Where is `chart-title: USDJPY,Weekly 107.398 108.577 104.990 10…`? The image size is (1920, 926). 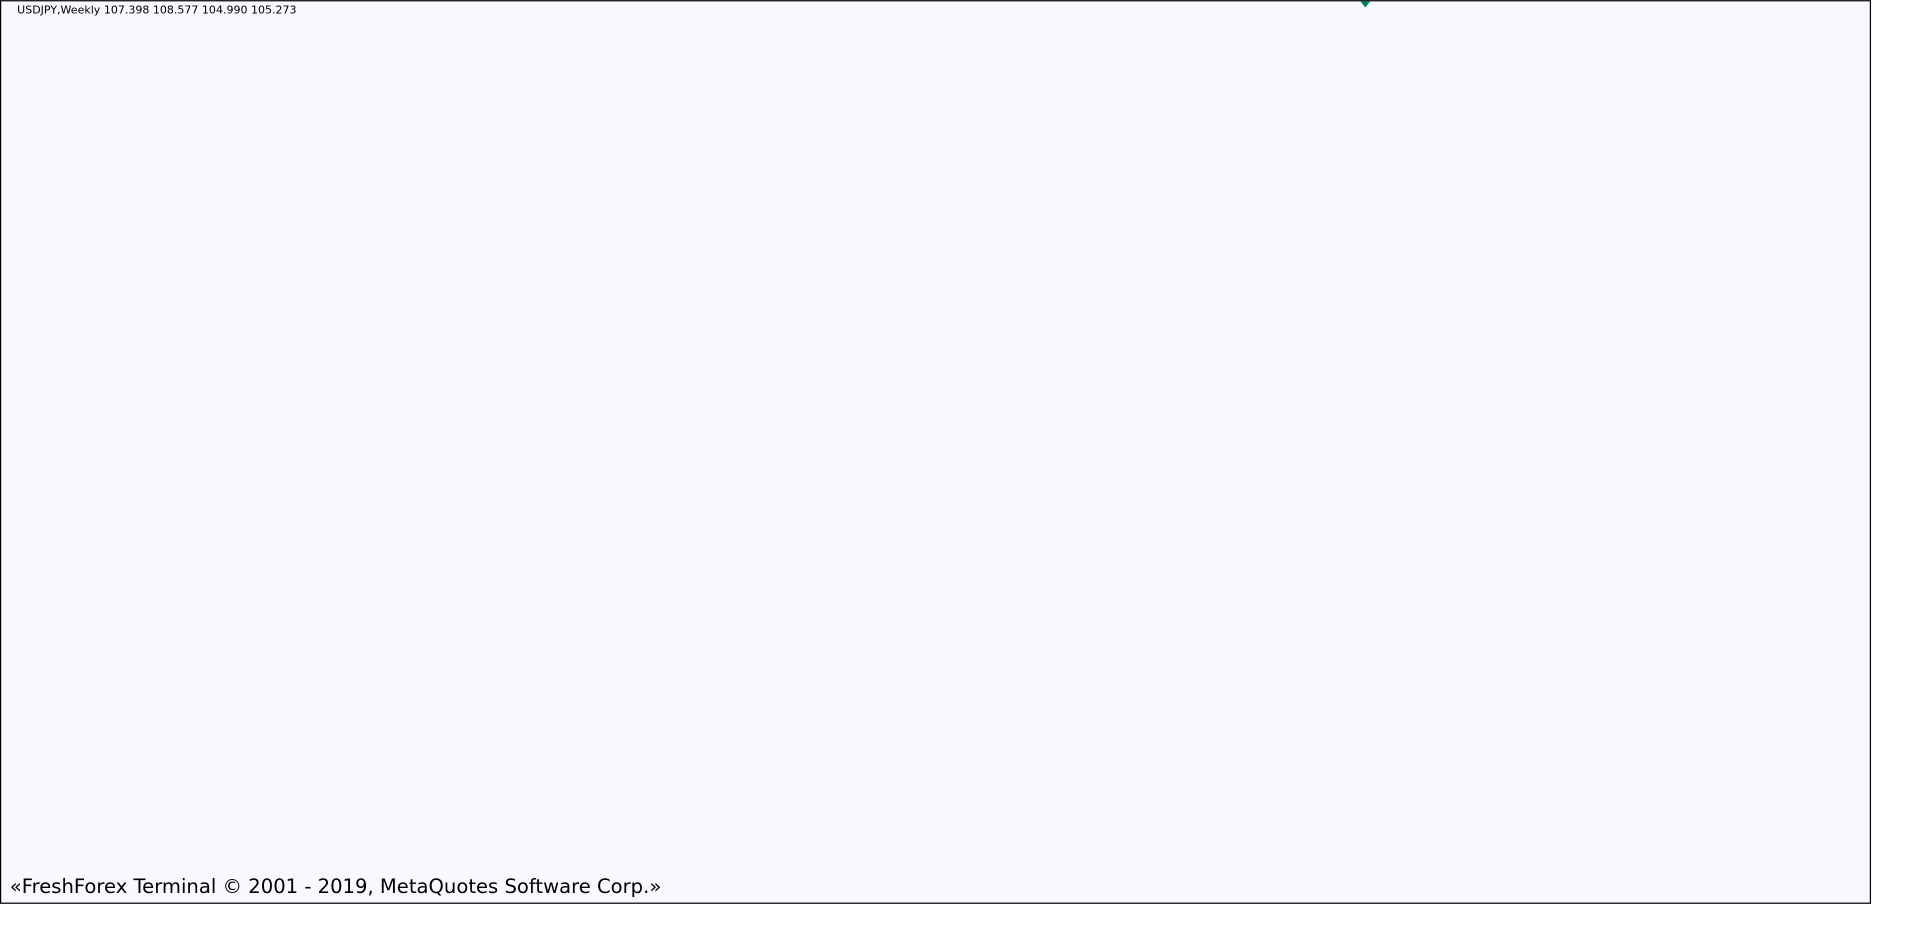 chart-title: USDJPY,Weekly 107.398 108.577 104.990 10… is located at coordinates (156, 10).